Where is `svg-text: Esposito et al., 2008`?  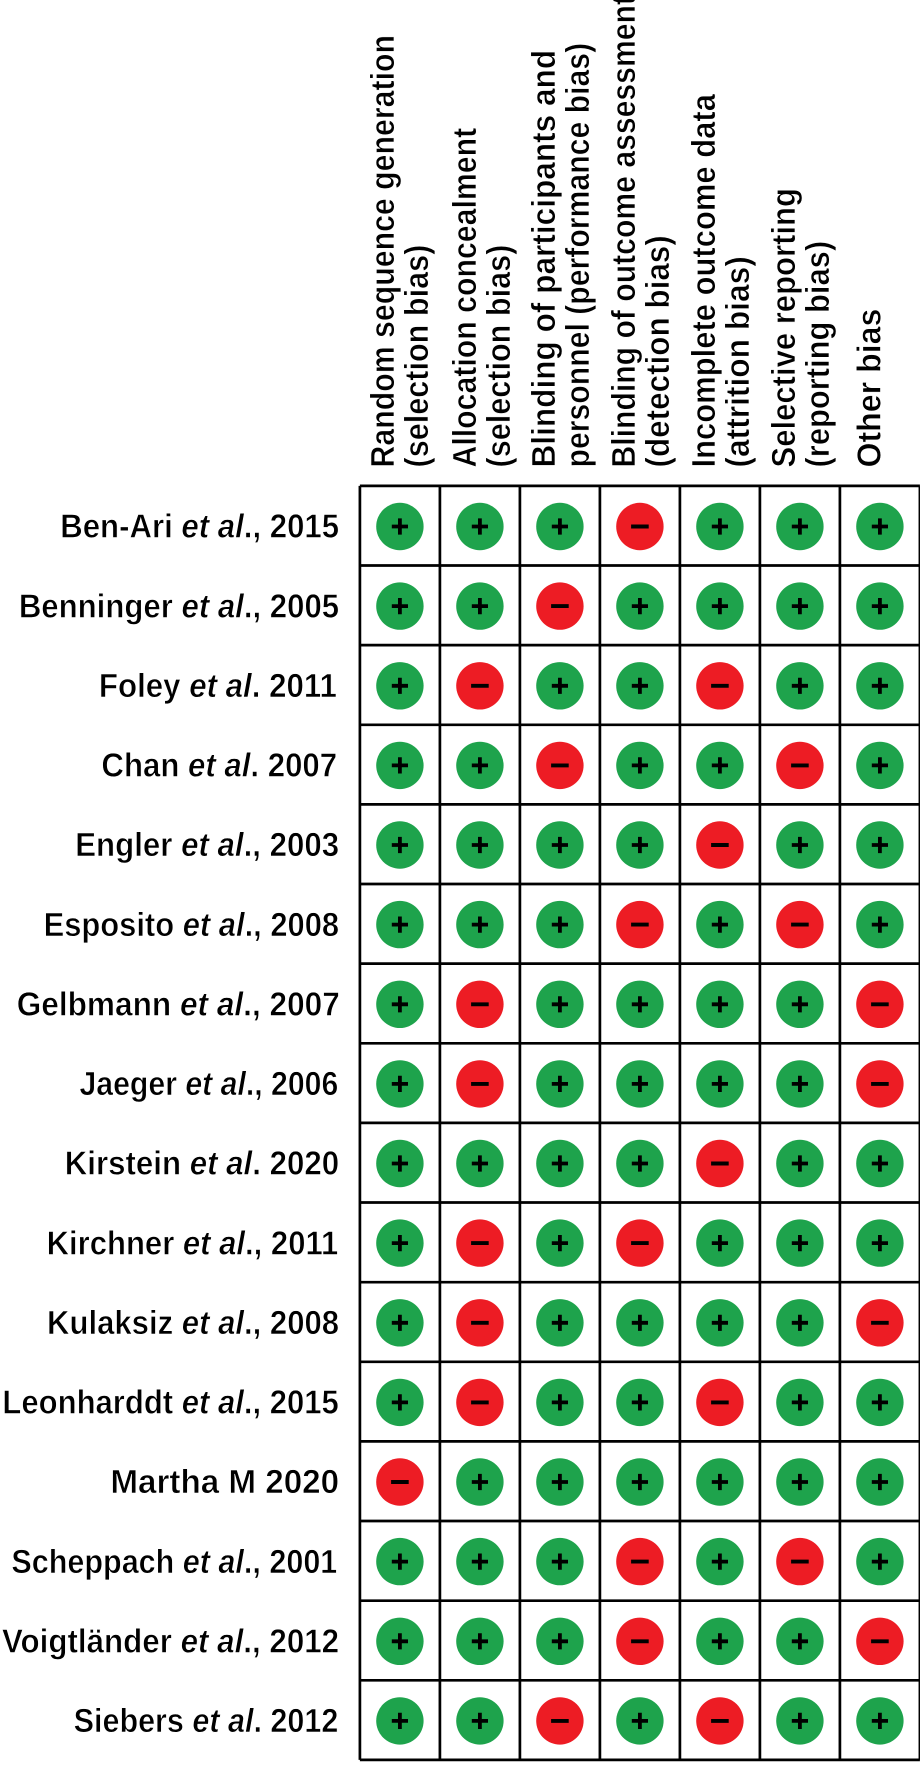 svg-text: Esposito et al., 2008 is located at coordinates (192, 925).